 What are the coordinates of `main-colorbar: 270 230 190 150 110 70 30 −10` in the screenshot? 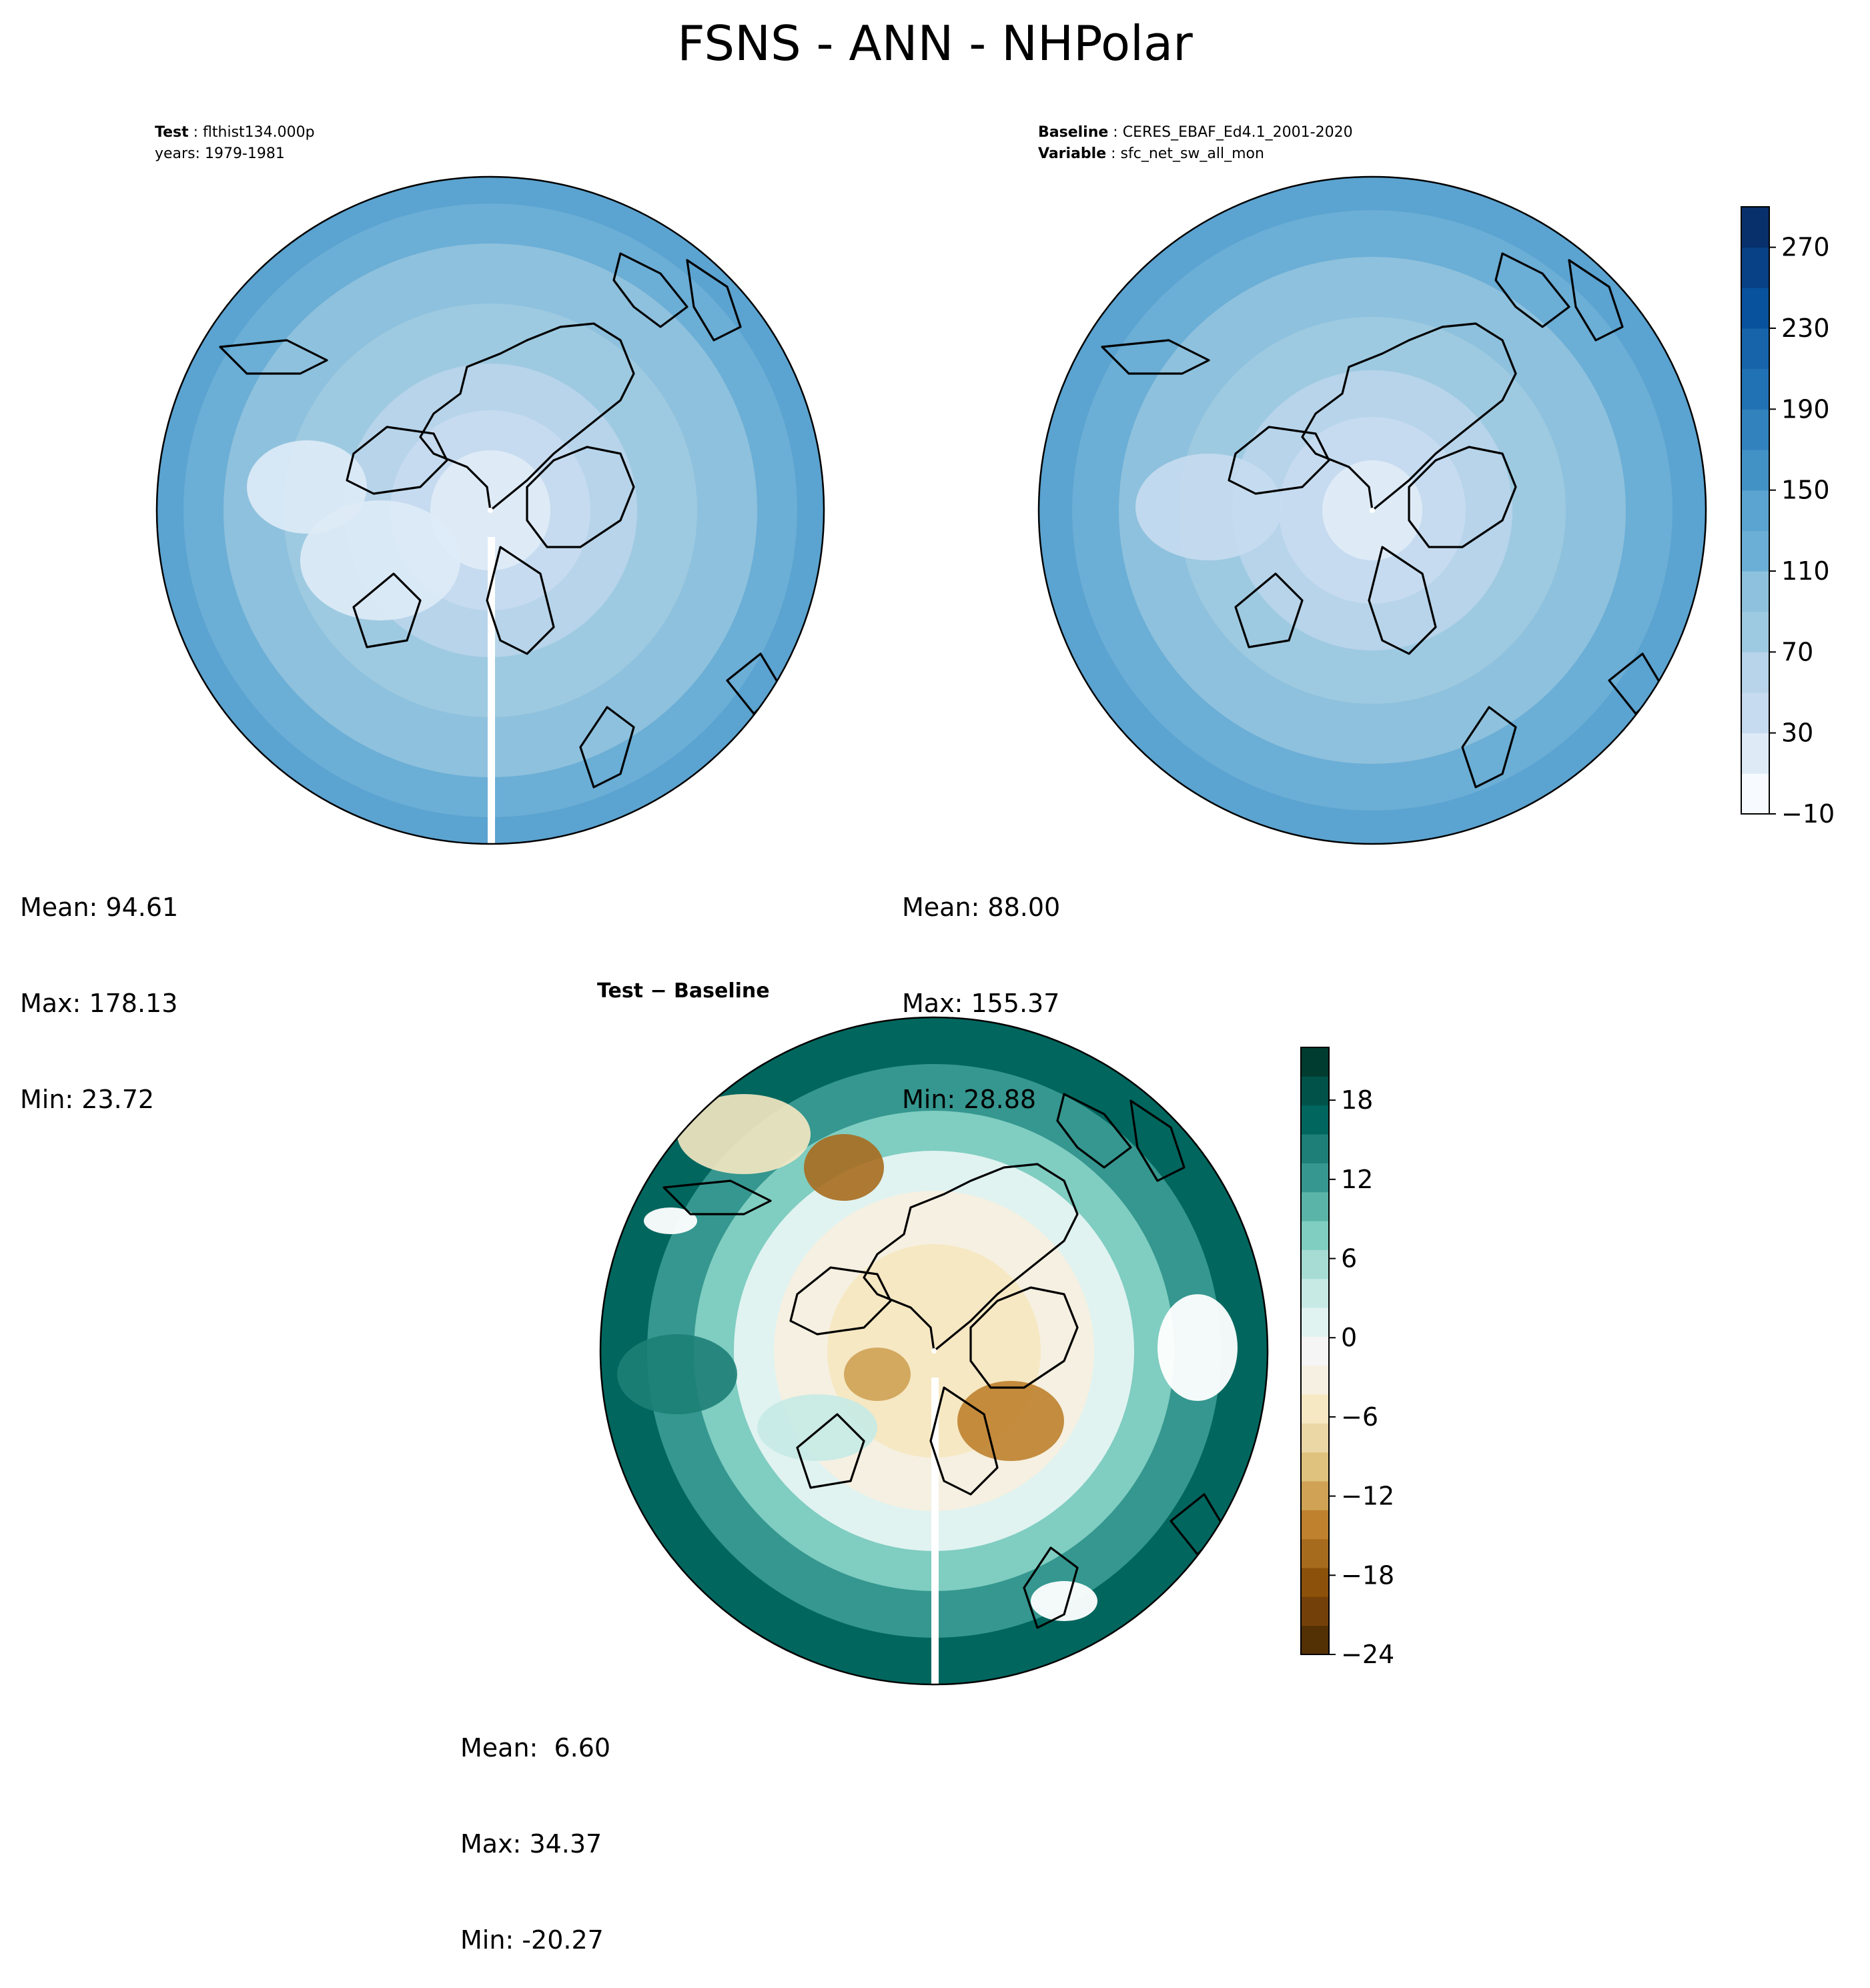 It's located at (1788, 516).